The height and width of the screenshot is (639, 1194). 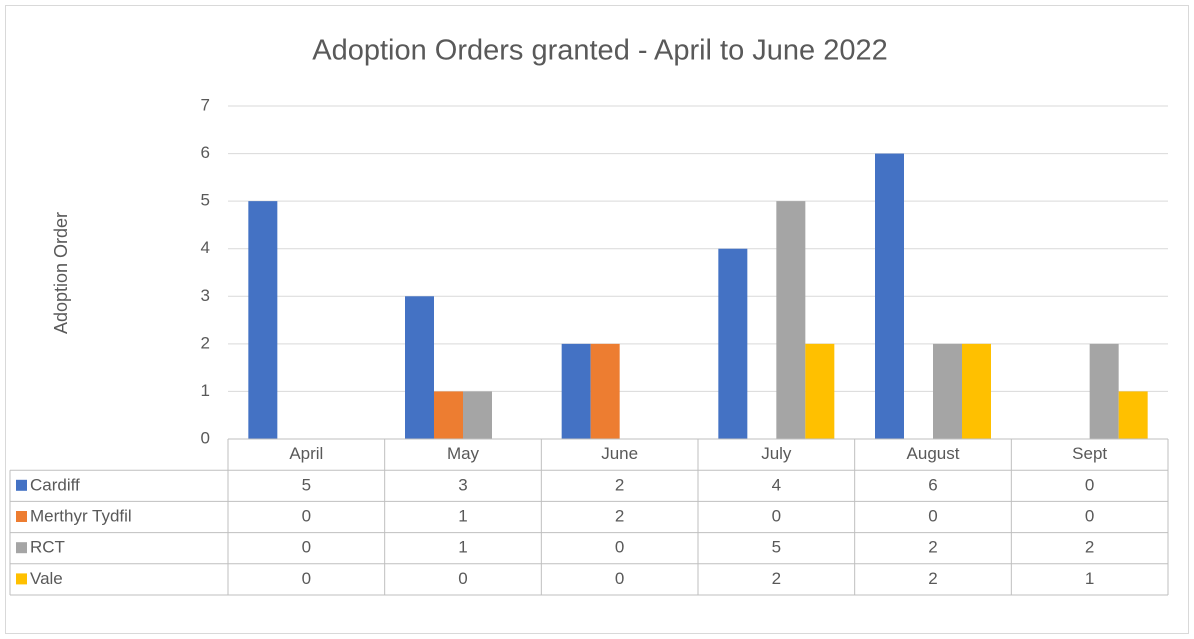 What do you see at coordinates (205, 437) in the screenshot?
I see `y-tick-label: 0` at bounding box center [205, 437].